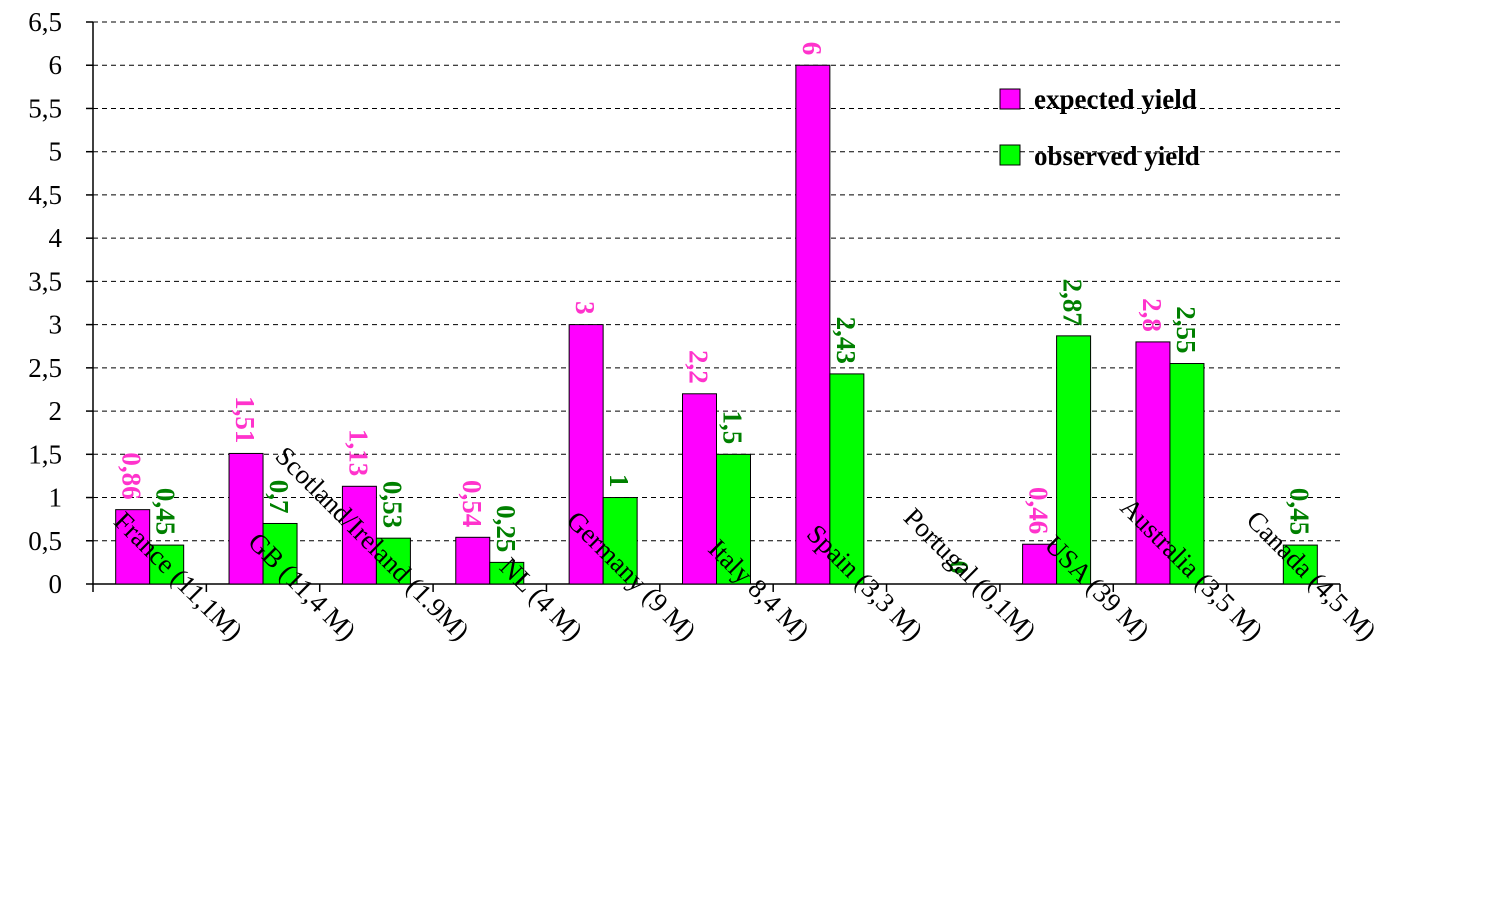 The image size is (1494, 912). Describe the element at coordinates (279, 497) in the screenshot. I see `observed-yield-label: 0,7` at that location.